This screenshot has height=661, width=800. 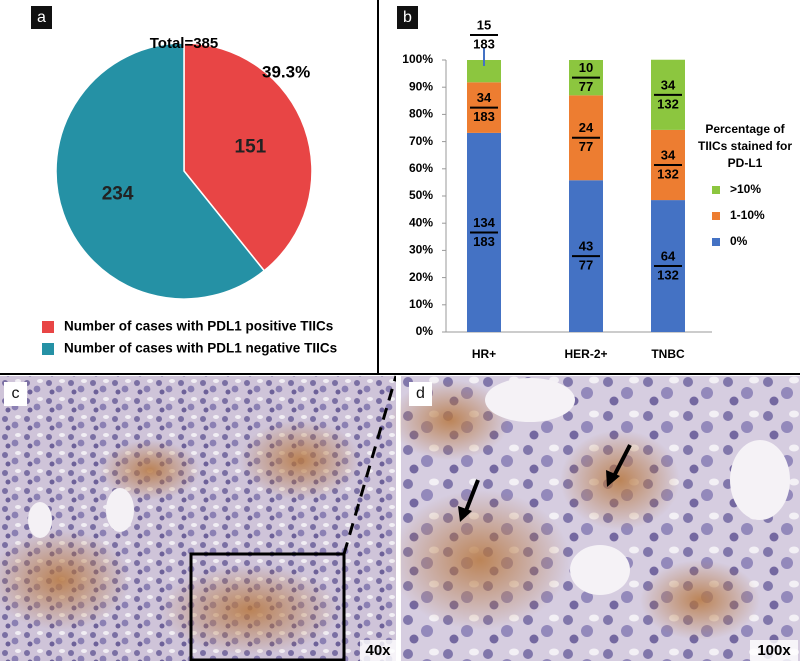 I want to click on y-tick-label: 90%, so click(x=421, y=86).